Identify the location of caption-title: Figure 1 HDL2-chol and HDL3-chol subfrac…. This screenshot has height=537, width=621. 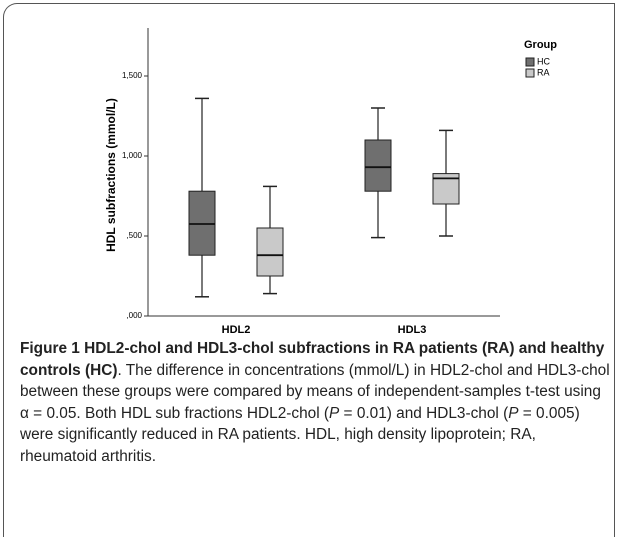
(312, 359).